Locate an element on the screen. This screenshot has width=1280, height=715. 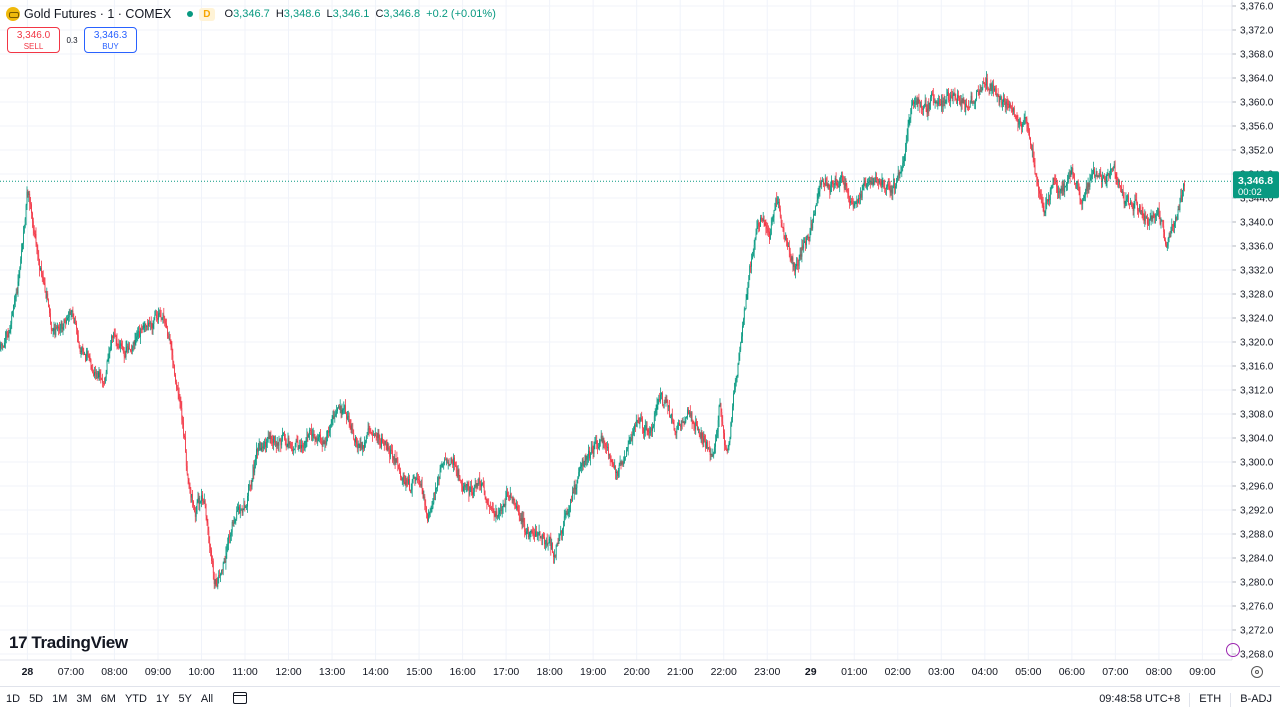
range-1m: 1M is located at coordinates (59, 699).